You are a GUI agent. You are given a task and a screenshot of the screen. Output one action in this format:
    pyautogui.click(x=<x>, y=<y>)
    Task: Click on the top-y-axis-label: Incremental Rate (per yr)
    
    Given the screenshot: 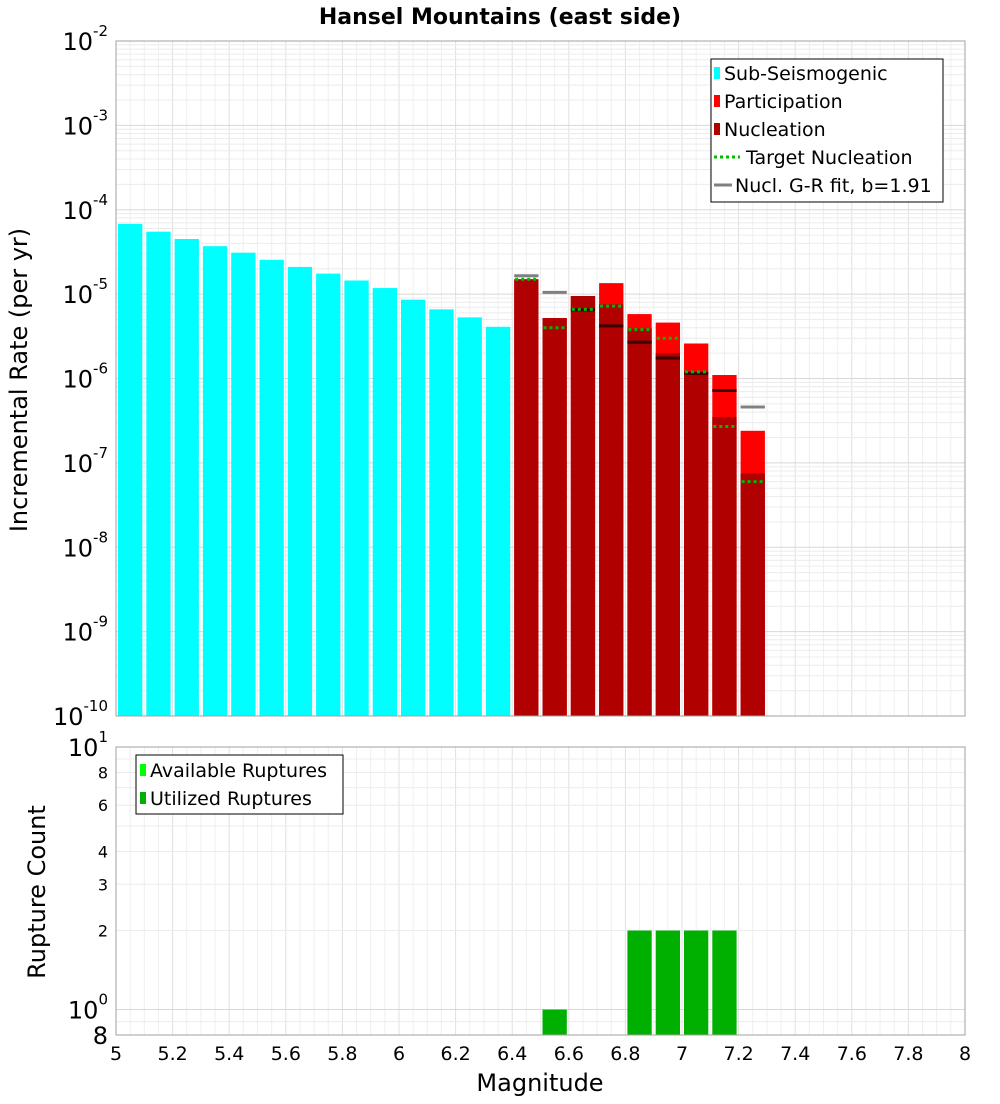 What is the action you would take?
    pyautogui.click(x=19, y=380)
    